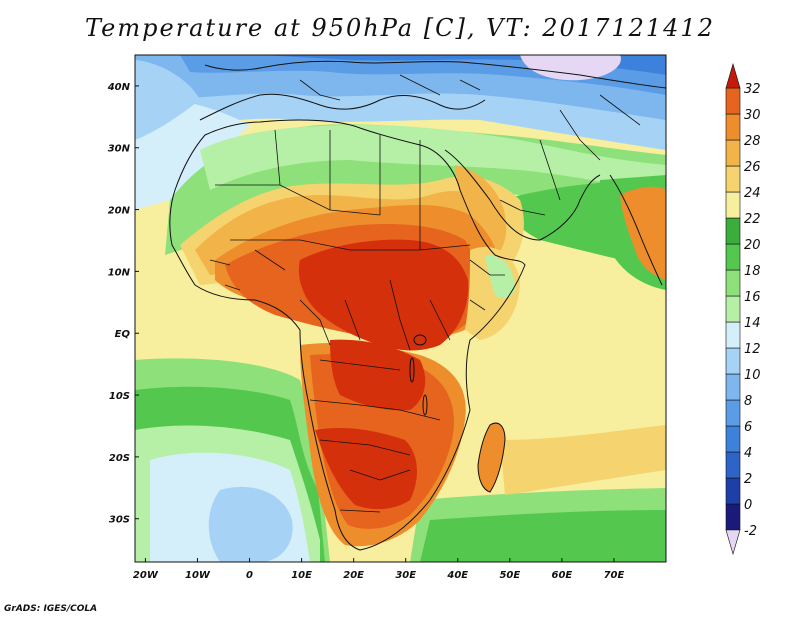  Describe the element at coordinates (748, 401) in the screenshot. I see `colorbar-level-label: 8` at that location.